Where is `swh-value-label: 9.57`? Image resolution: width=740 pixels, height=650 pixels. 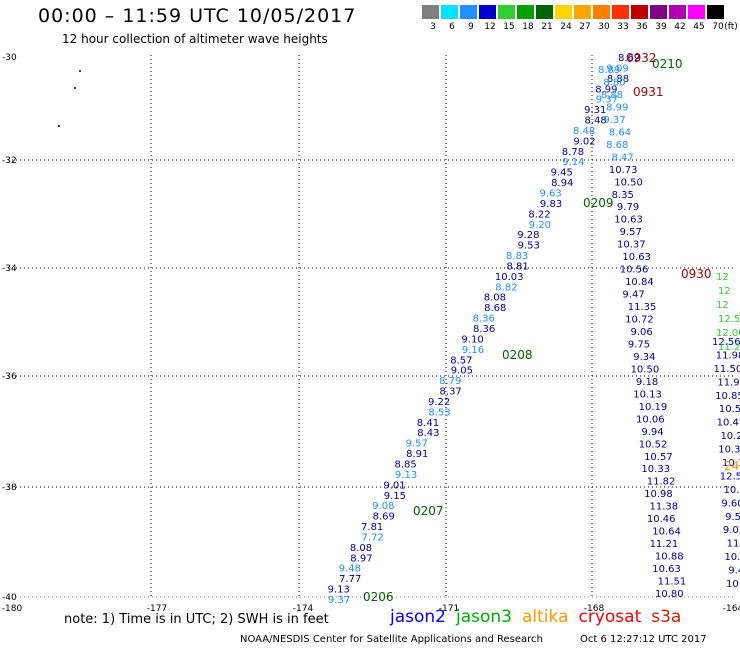
swh-value-label: 9.57 is located at coordinates (417, 444).